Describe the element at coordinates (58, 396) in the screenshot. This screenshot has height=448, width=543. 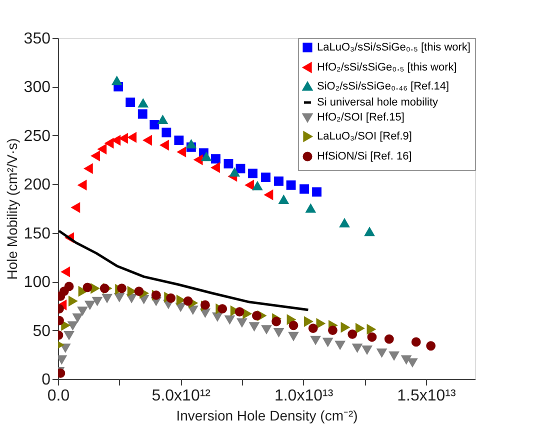
I see `x-tick-label: 0.0` at that location.